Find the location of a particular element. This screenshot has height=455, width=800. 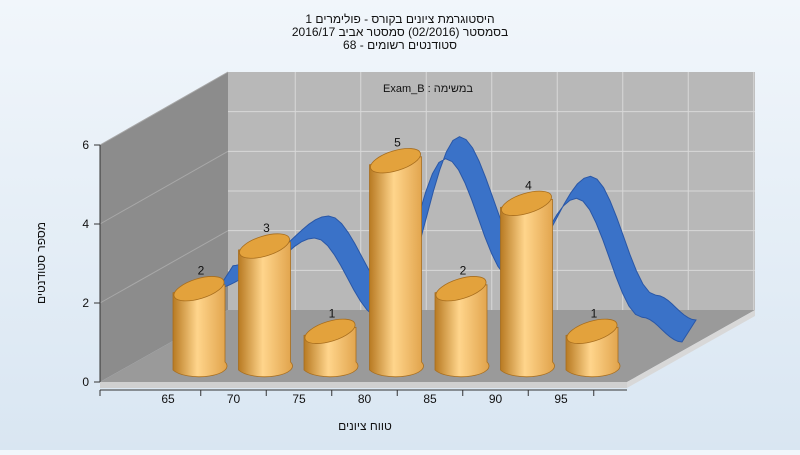

data-label: 3 is located at coordinates (266, 228).